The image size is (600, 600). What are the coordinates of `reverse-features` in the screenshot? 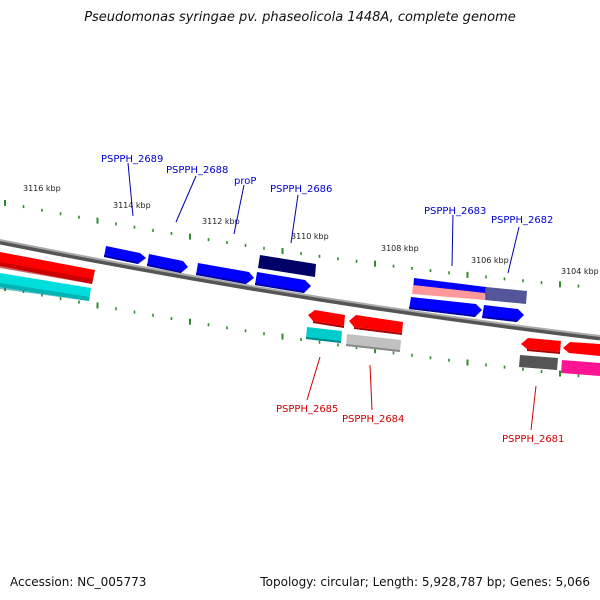 It's located at (453, 343).